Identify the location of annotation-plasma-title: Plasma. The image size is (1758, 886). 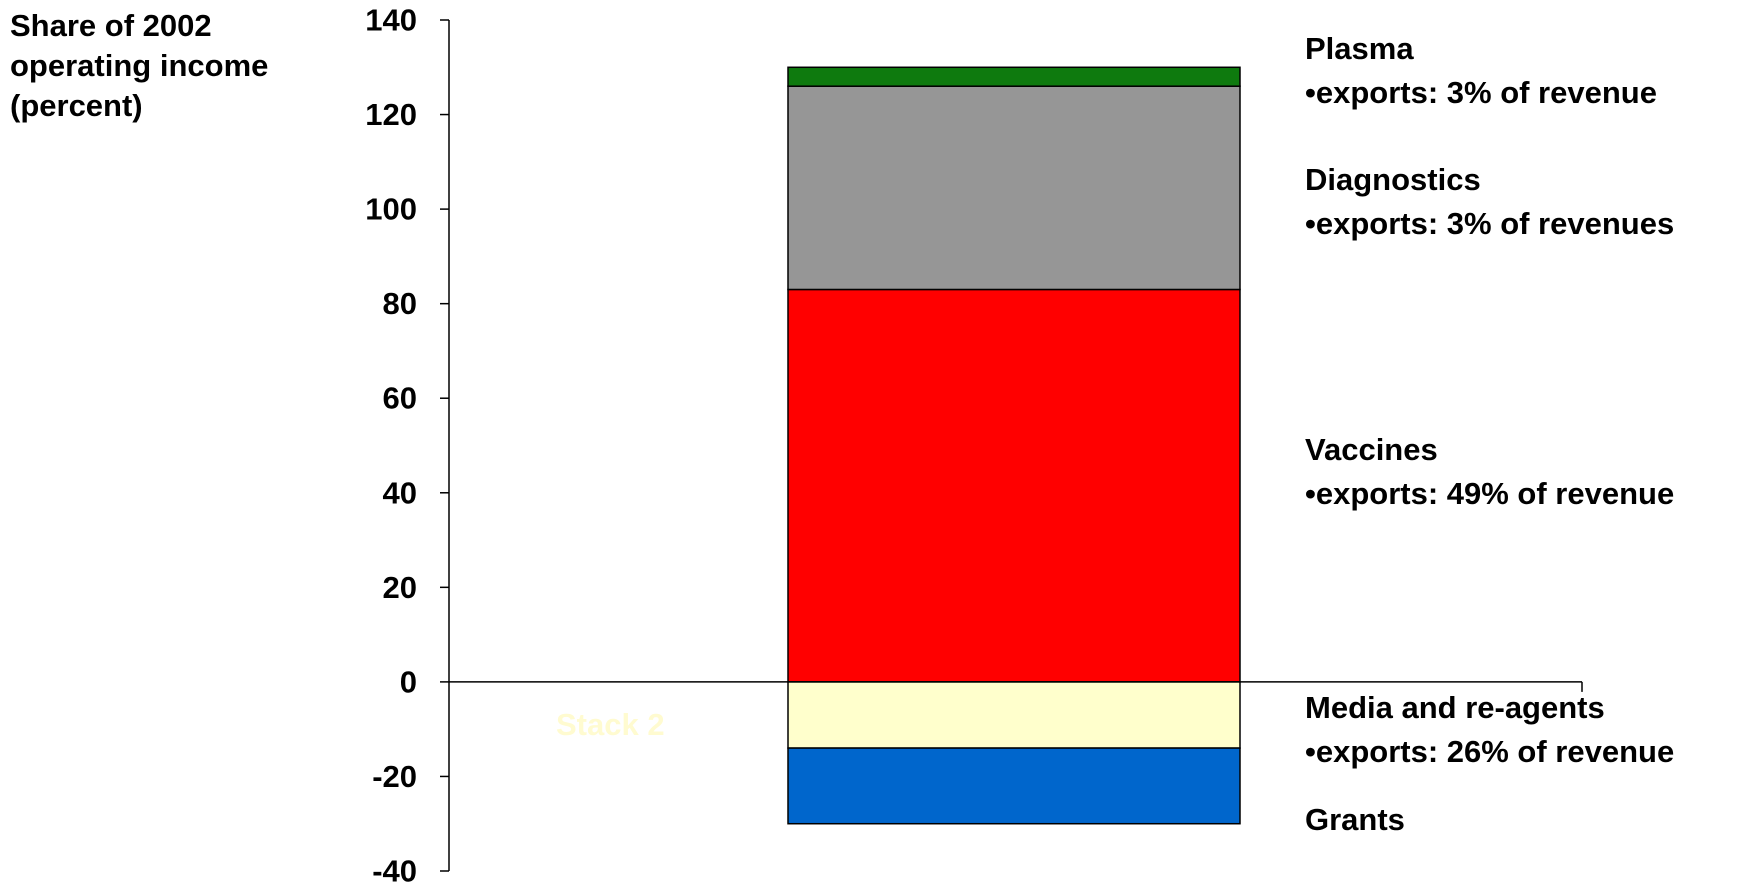
(1359, 48).